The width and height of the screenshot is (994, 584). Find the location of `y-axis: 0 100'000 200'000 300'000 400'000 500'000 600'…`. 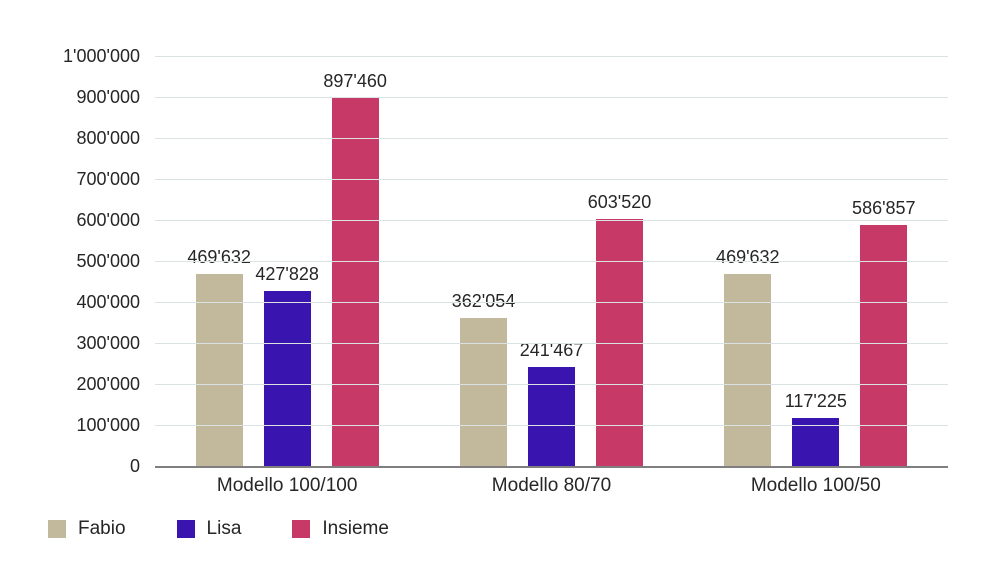

y-axis: 0 100'000 200'000 300'000 400'000 500'000 600'… is located at coordinates (70, 261).